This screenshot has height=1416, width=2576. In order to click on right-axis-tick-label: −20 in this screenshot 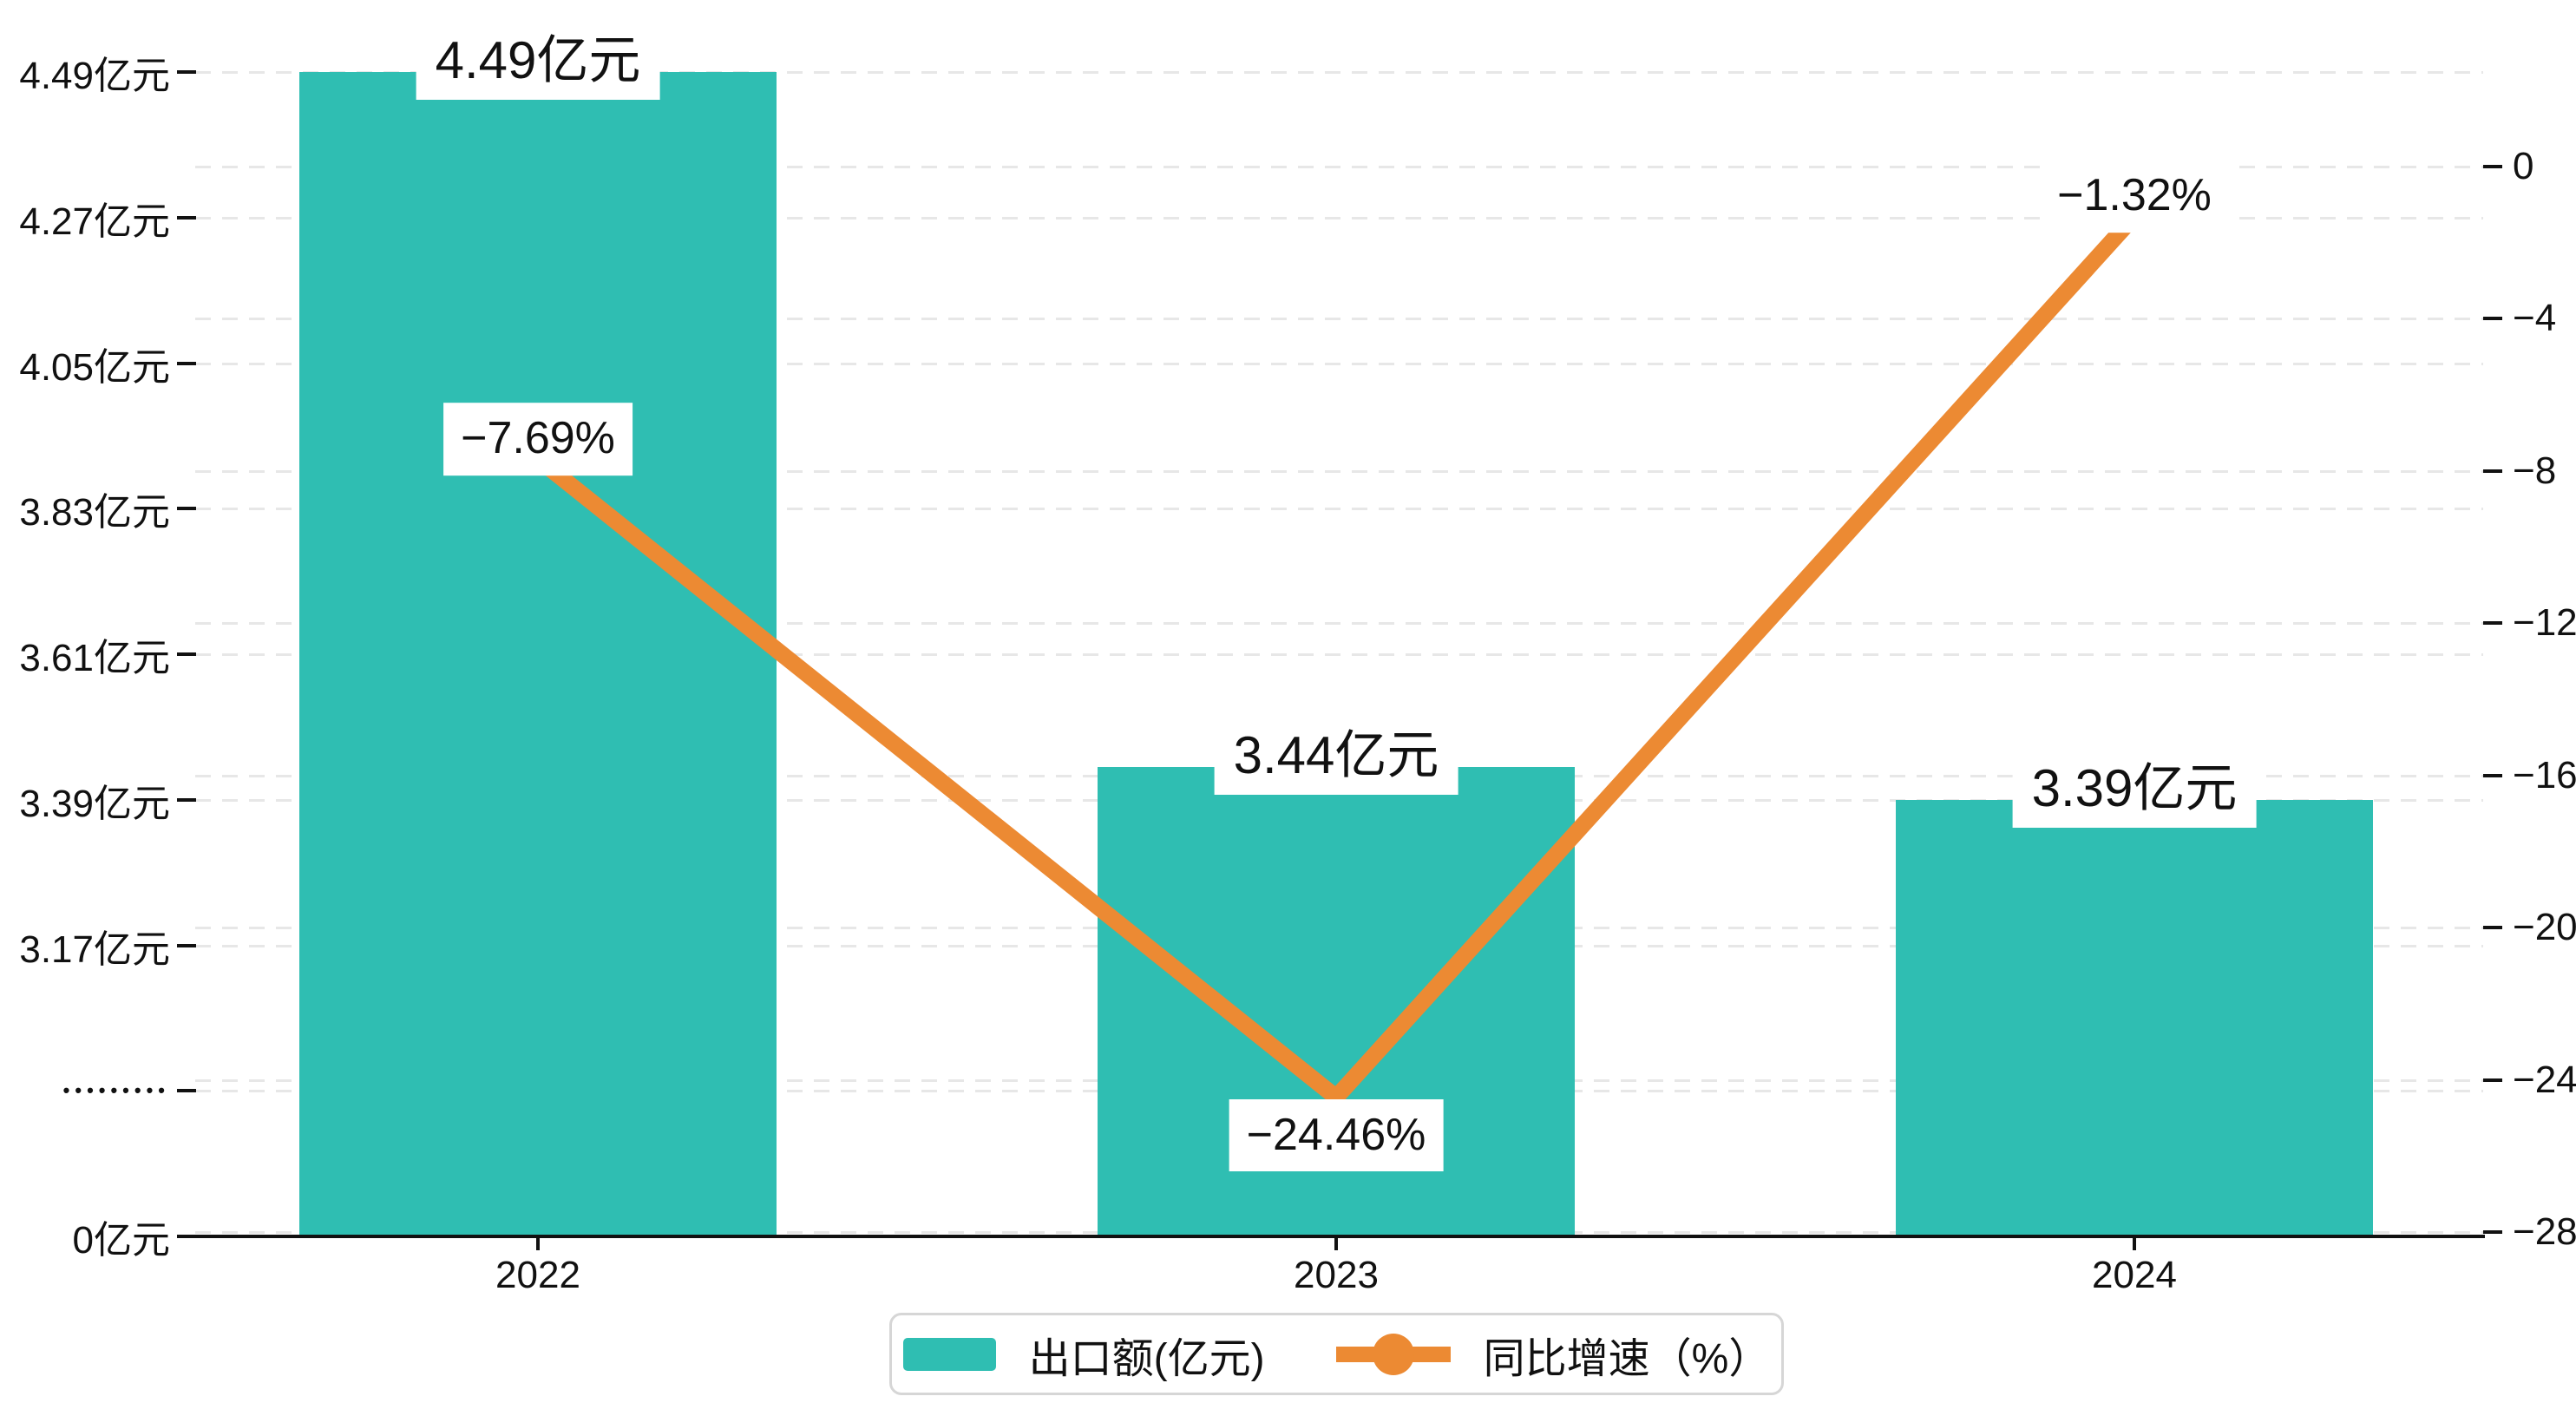, I will do `click(2544, 927)`.